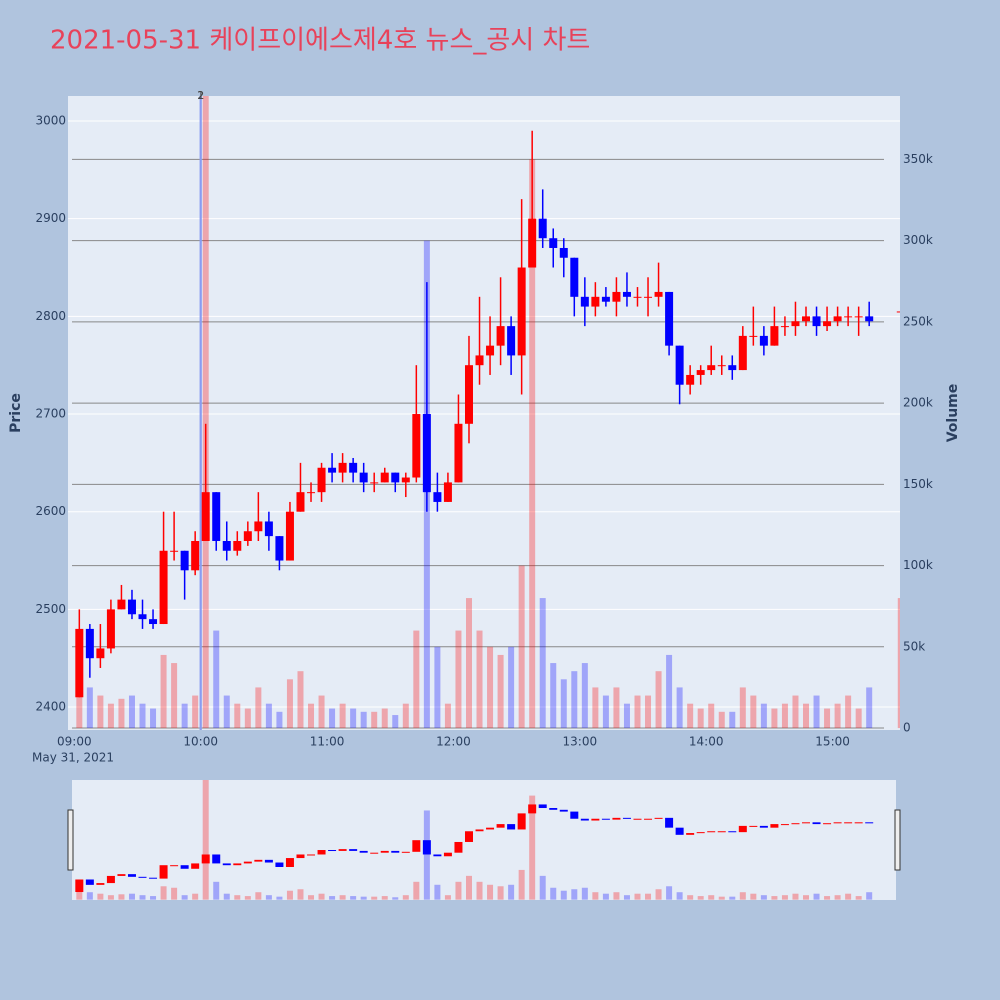  What do you see at coordinates (918, 240) in the screenshot?
I see `y2-tick-label: 300k` at bounding box center [918, 240].